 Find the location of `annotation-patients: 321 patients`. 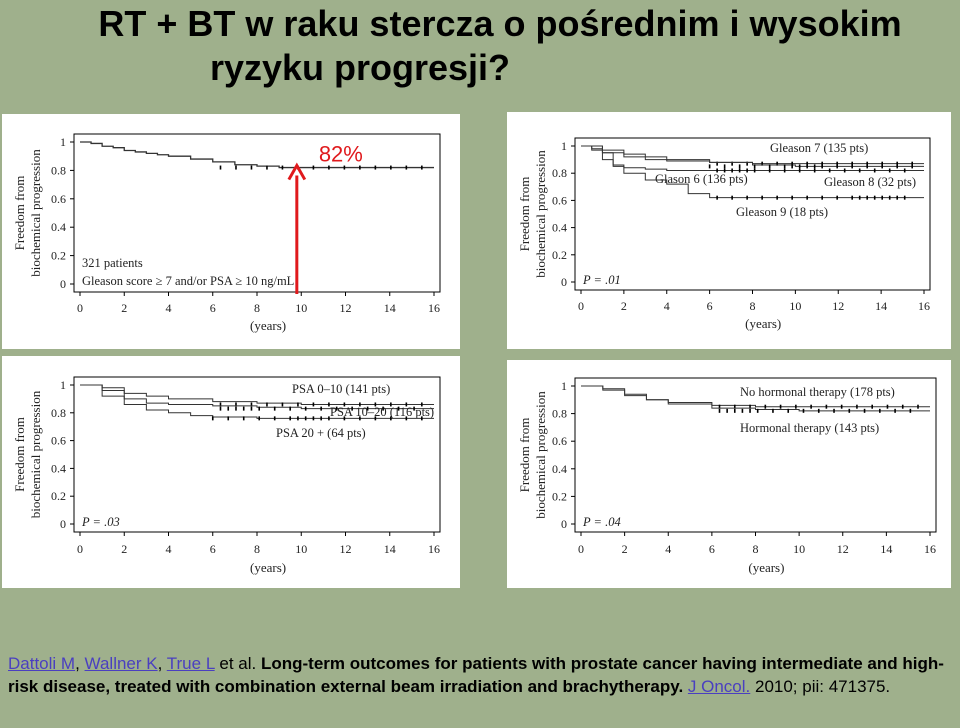

annotation-patients: 321 patients is located at coordinates (112, 263).